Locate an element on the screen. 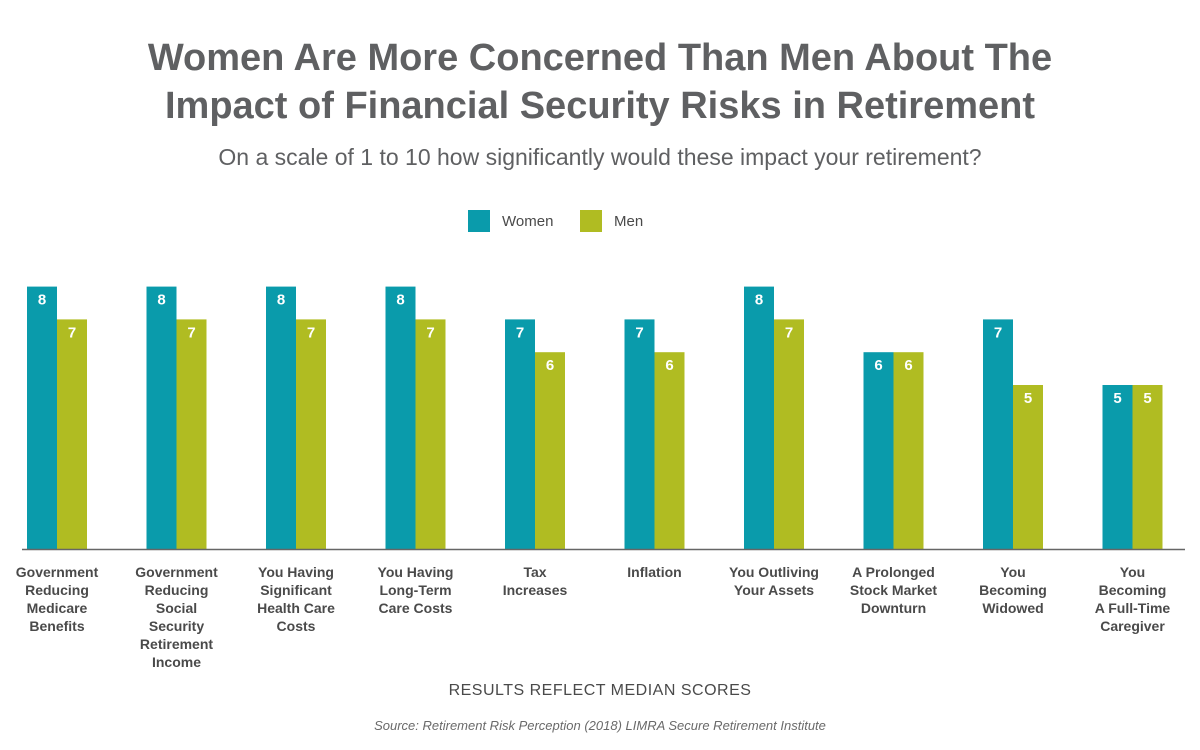 The width and height of the screenshot is (1200, 750). x-tick-label-5: Tax Increases is located at coordinates (535, 581).